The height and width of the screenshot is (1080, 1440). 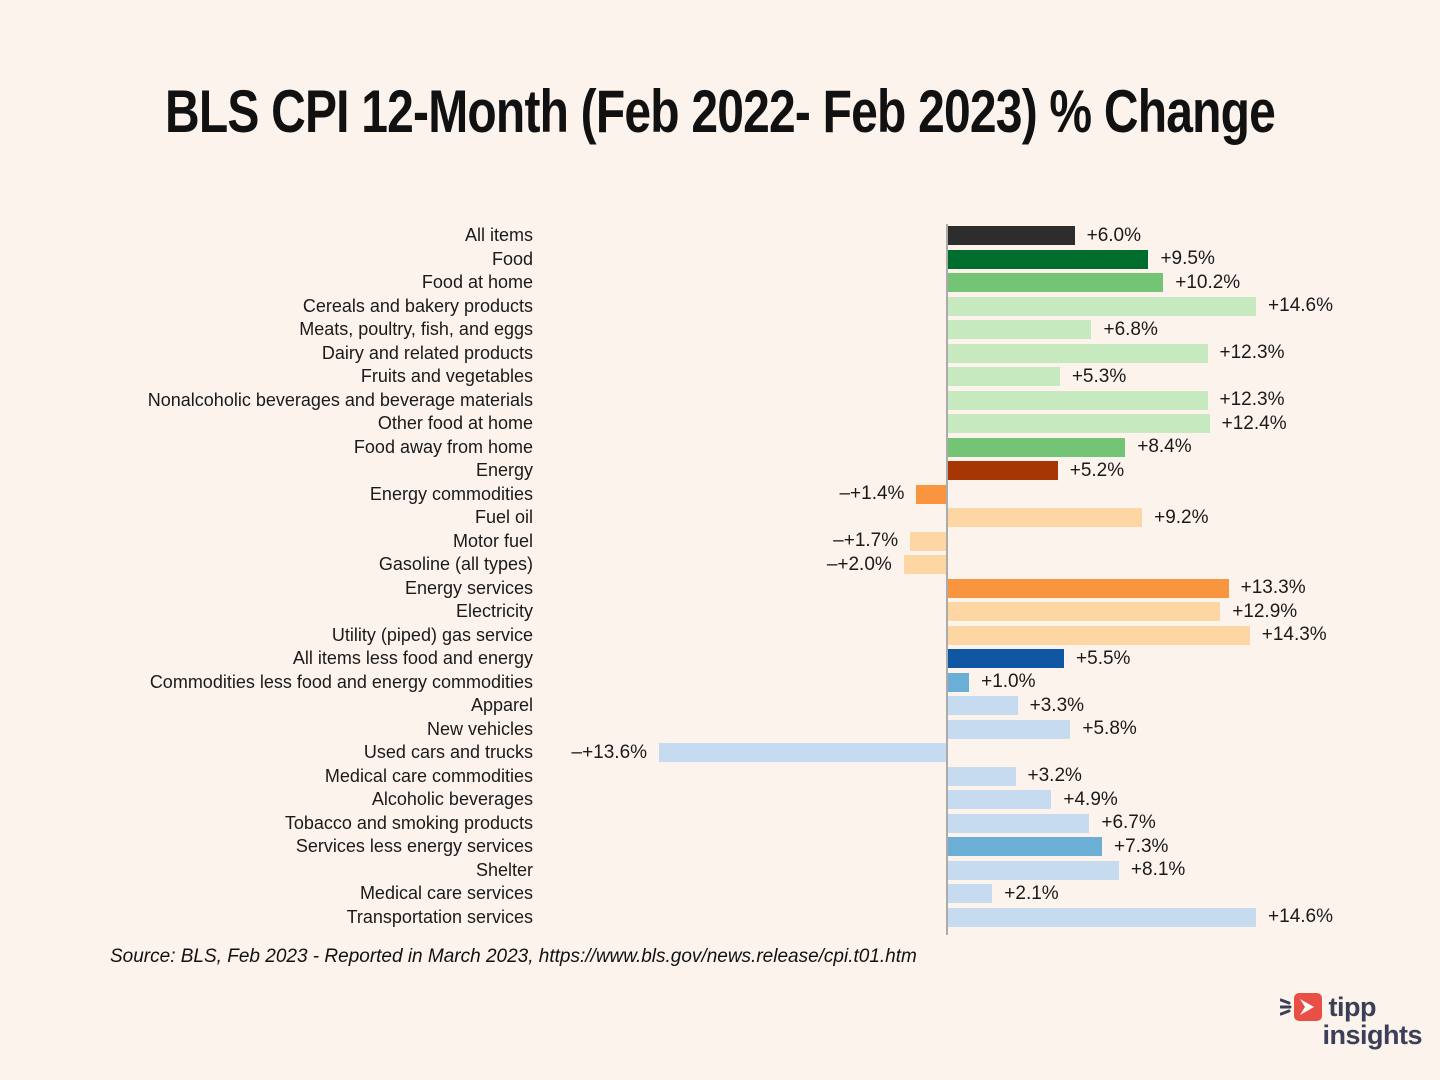 I want to click on chart-row: New vehicles +5.8%, so click(x=720, y=730).